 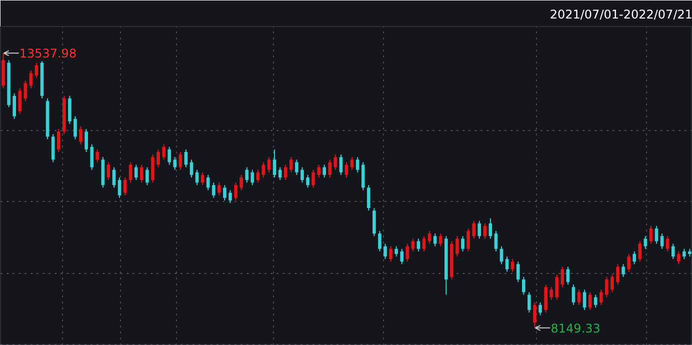 I want to click on annotation: 8149.33, so click(x=575, y=328).